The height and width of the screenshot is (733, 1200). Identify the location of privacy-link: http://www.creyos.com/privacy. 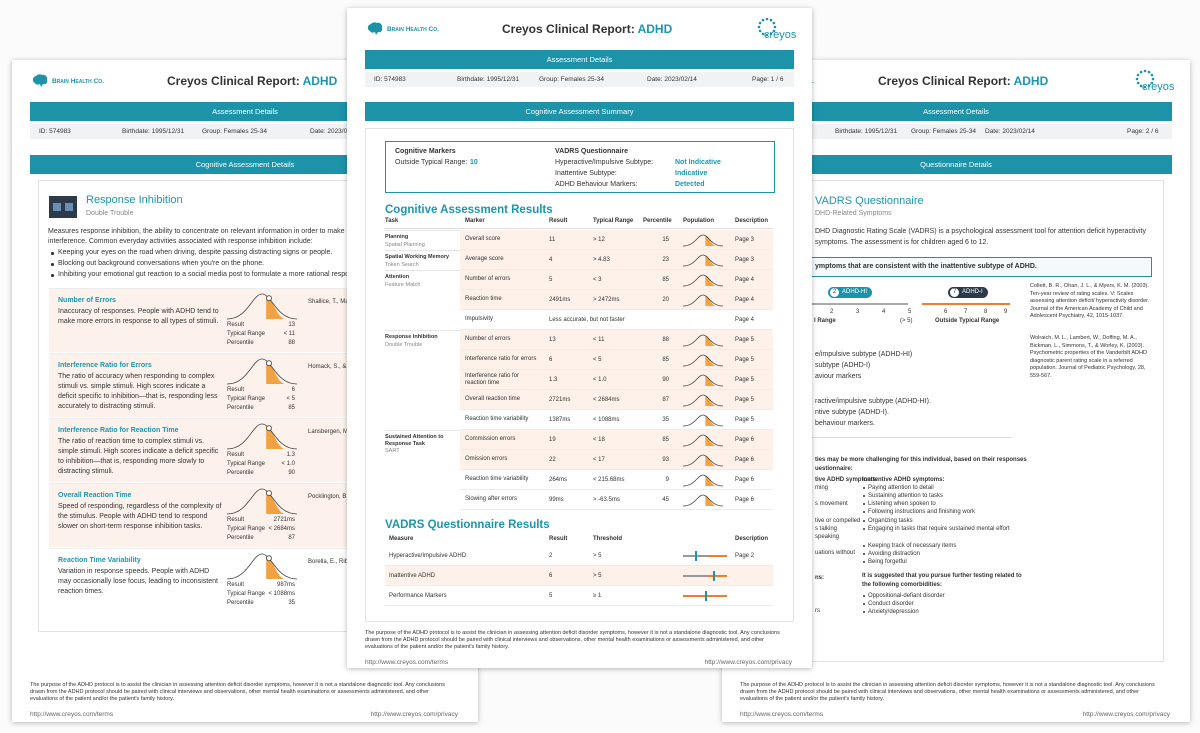
(748, 662).